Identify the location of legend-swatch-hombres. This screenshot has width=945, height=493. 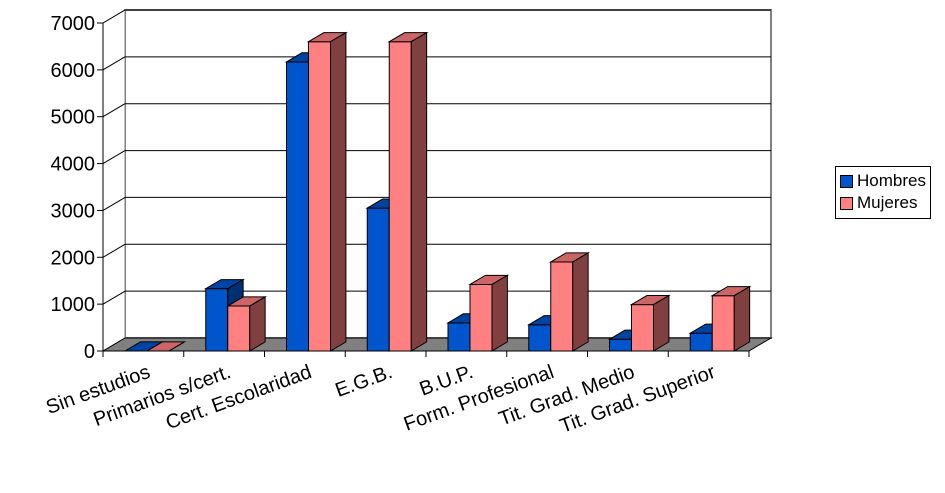
(846, 181).